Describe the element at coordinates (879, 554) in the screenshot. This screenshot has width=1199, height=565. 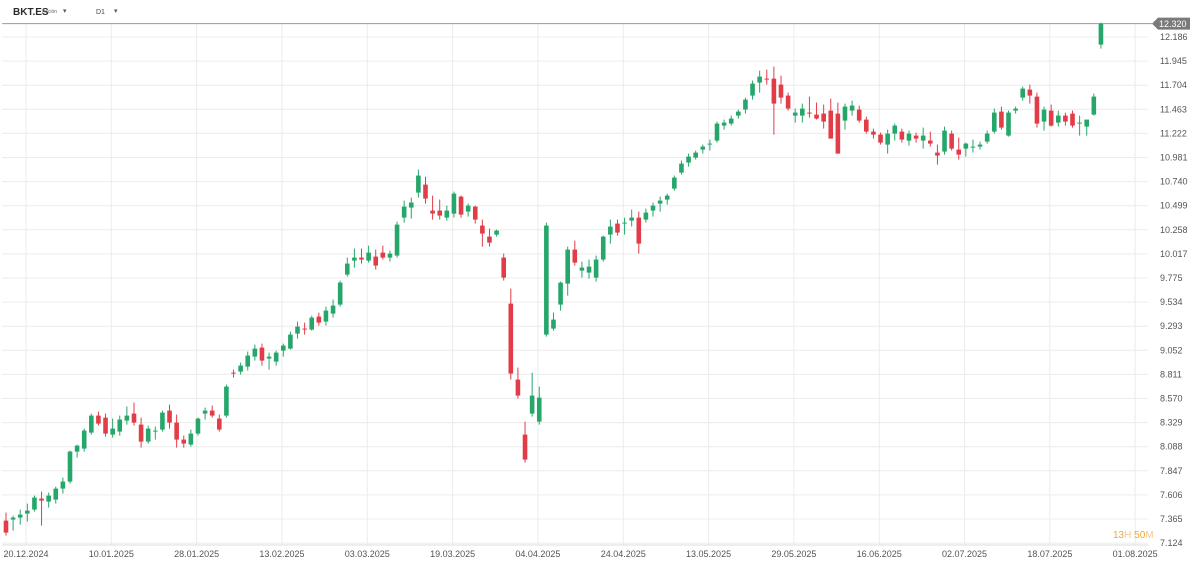
I see `x-tick-label: 16.06.2025` at that location.